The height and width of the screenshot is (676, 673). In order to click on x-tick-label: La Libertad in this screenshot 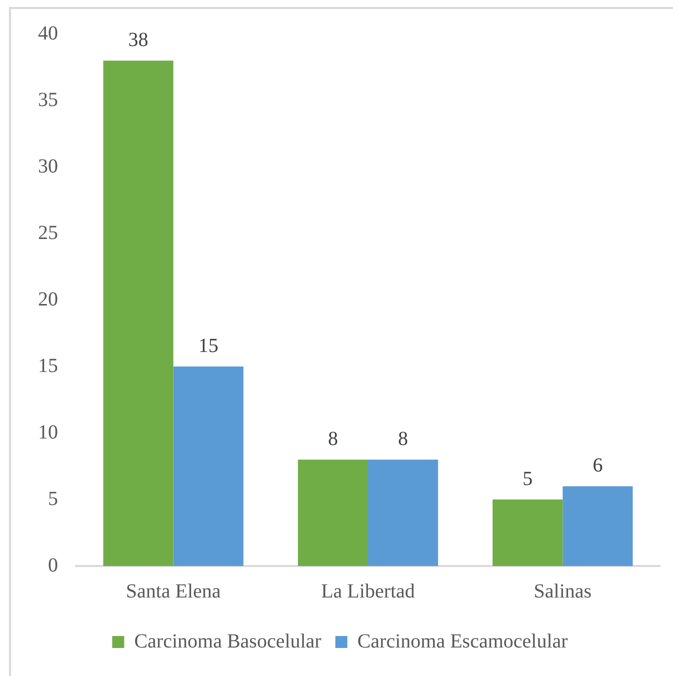, I will do `click(368, 591)`.